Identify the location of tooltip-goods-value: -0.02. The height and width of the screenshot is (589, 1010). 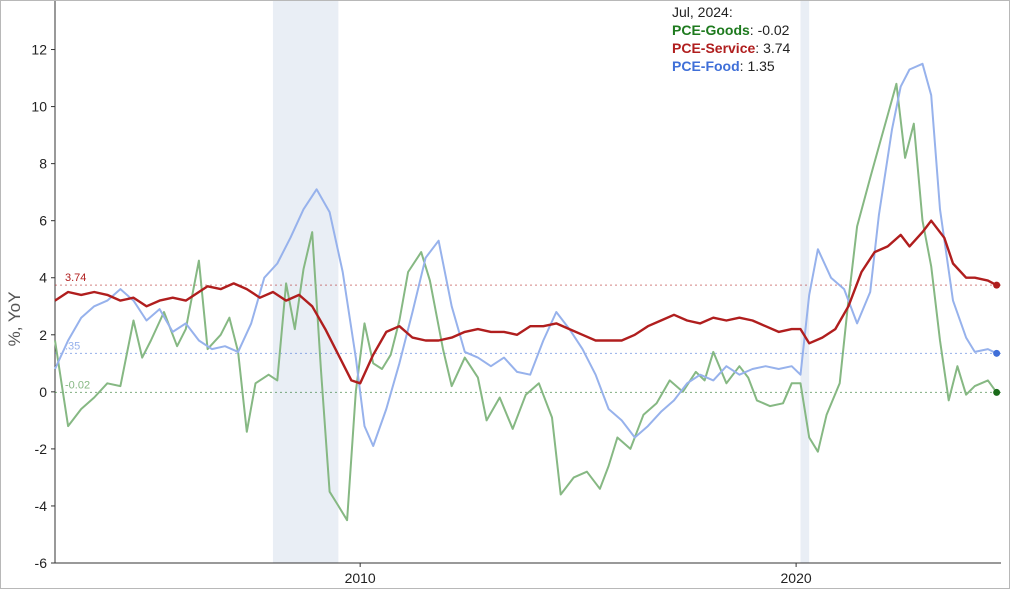
(773, 30).